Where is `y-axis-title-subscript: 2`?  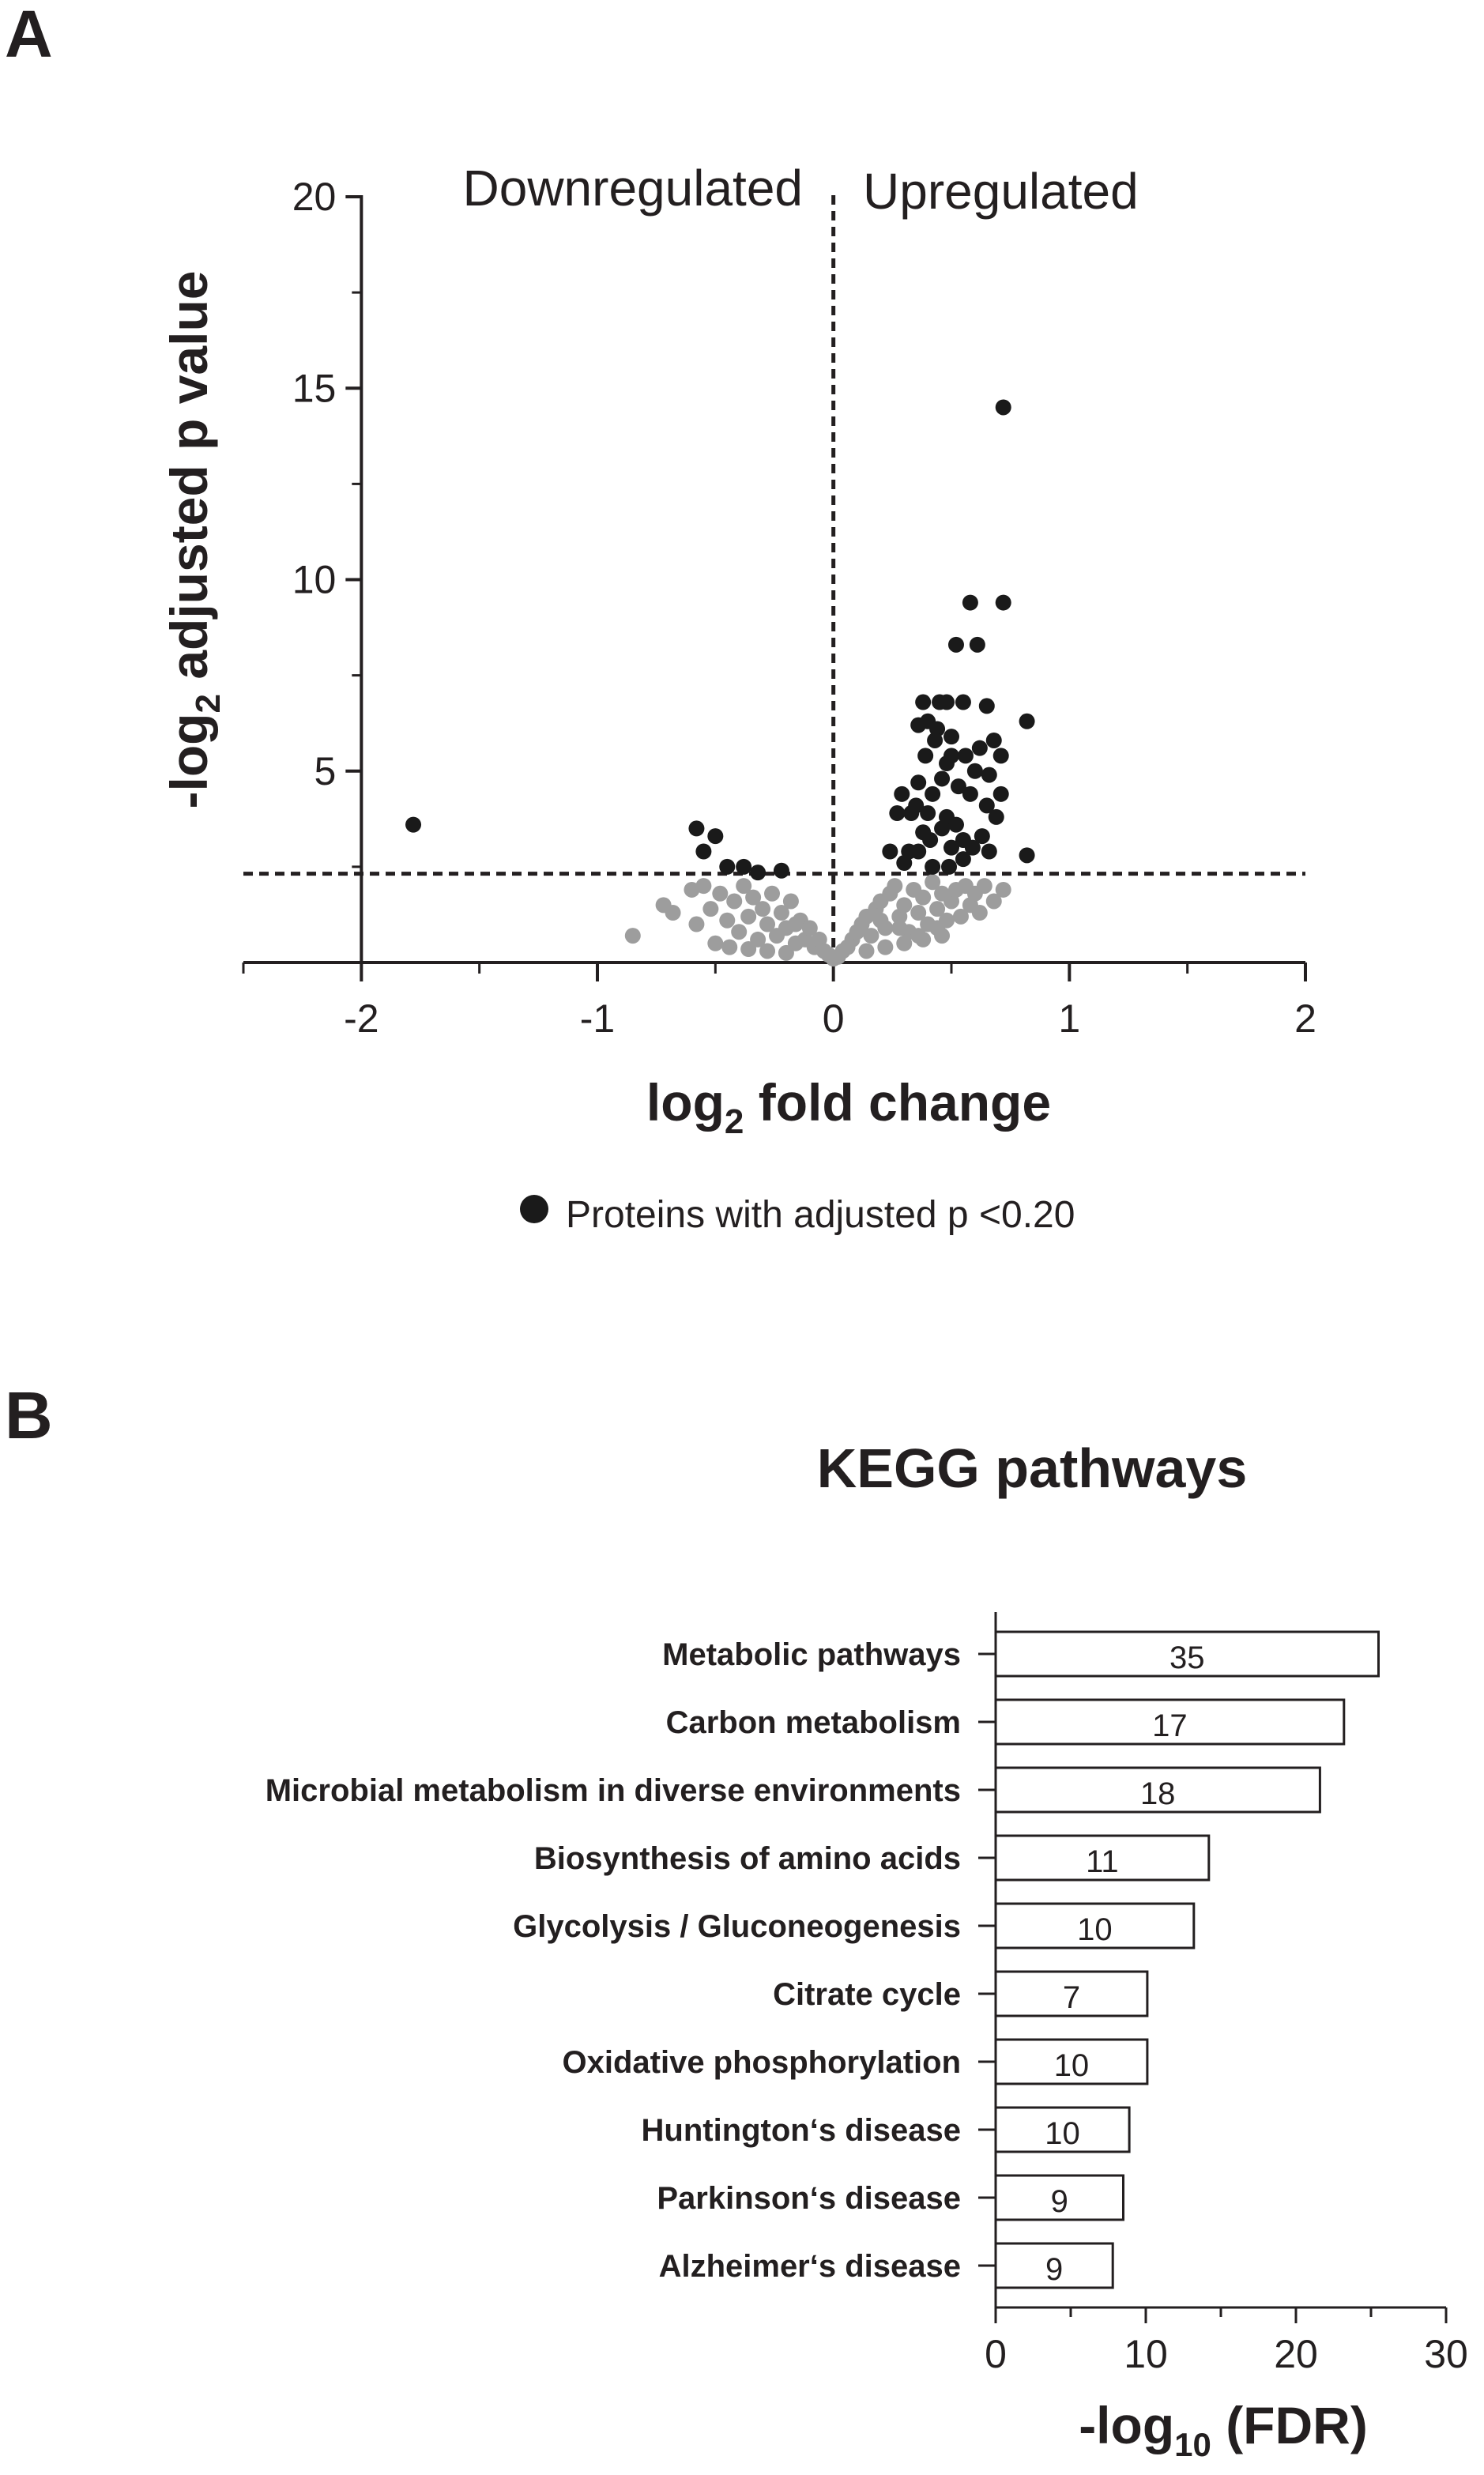 y-axis-title-subscript: 2 is located at coordinates (208, 703).